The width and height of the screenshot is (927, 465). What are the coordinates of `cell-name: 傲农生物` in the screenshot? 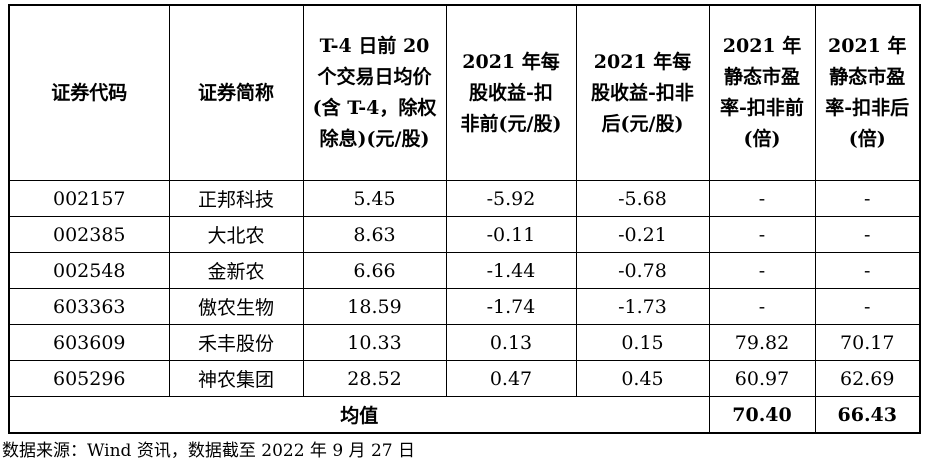 It's located at (236, 306).